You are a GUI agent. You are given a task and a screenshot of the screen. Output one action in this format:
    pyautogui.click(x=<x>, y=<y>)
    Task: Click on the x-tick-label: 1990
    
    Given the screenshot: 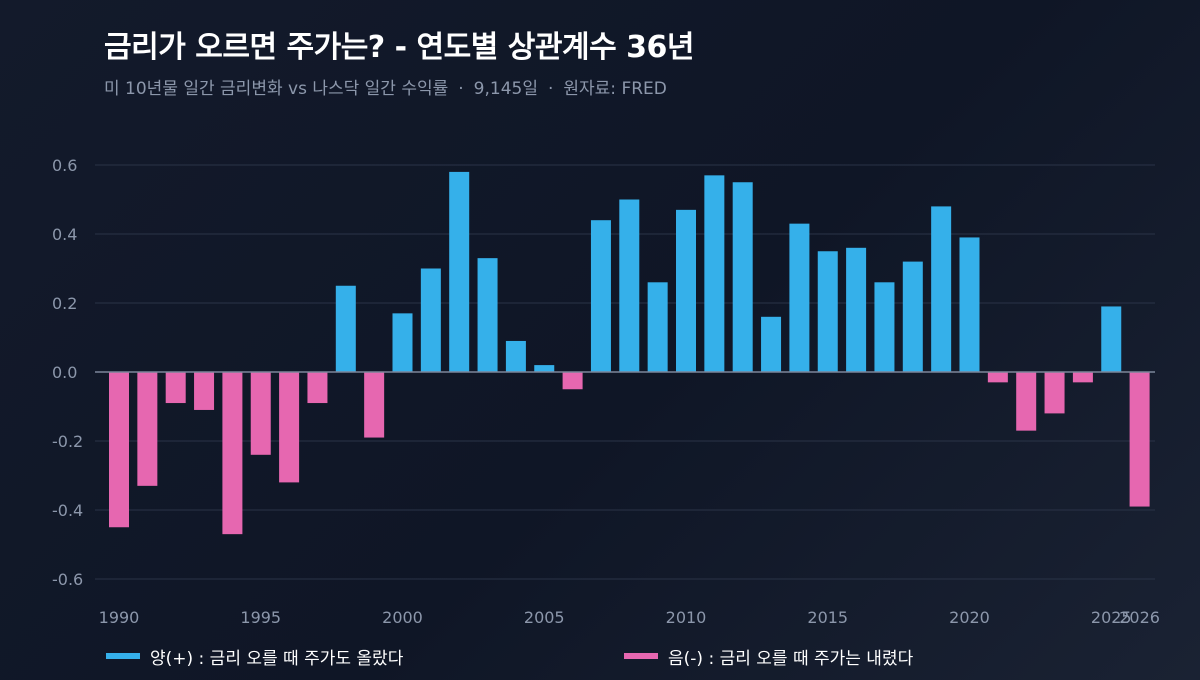 What is the action you would take?
    pyautogui.click(x=119, y=617)
    